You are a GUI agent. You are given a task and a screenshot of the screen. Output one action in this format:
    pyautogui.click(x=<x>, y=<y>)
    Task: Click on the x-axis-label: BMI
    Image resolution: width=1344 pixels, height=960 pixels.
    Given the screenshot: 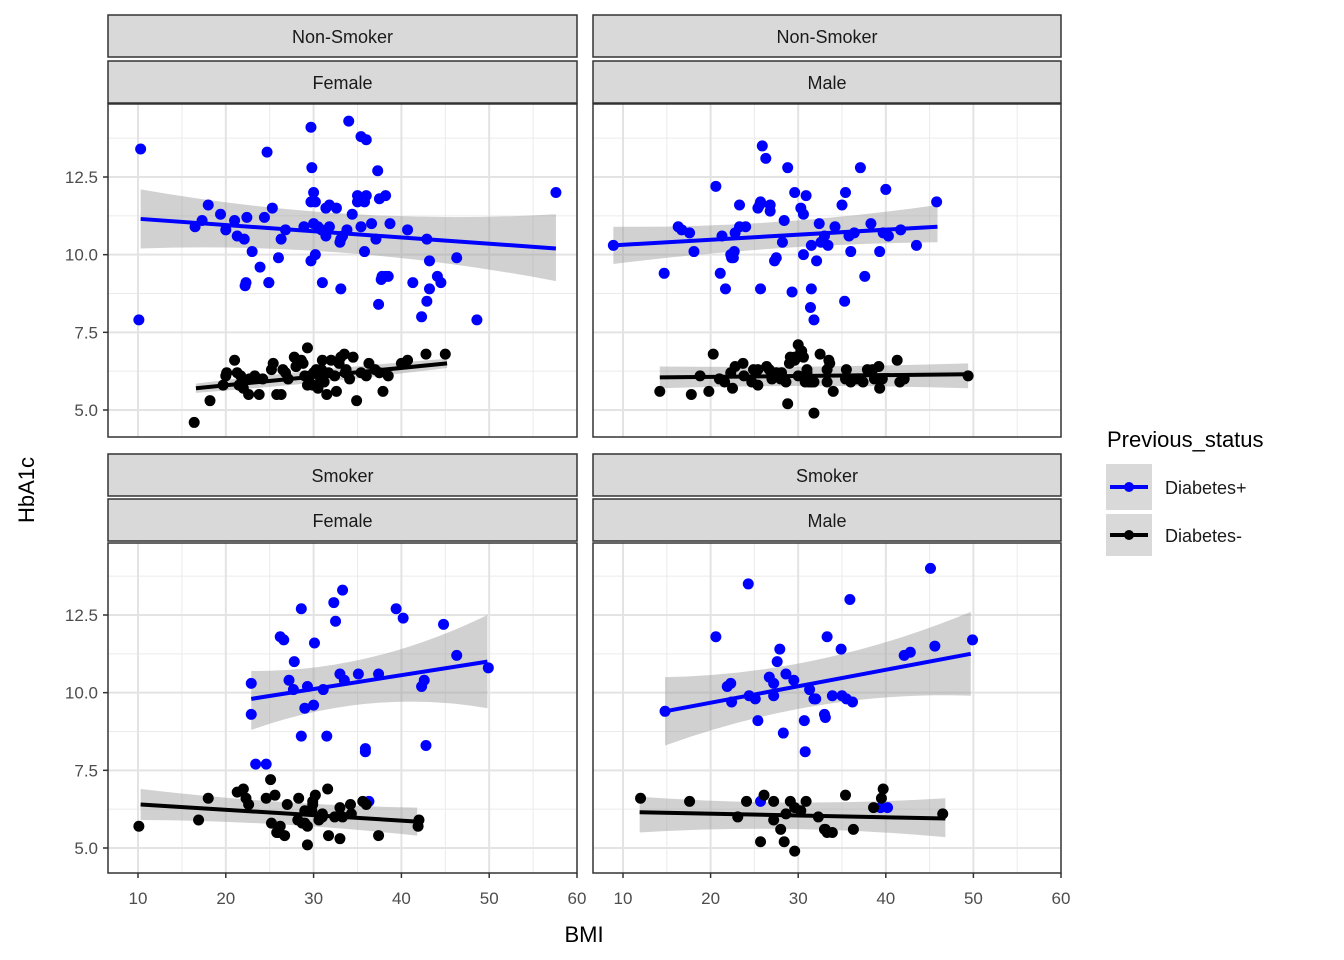 What is the action you would take?
    pyautogui.click(x=583, y=934)
    